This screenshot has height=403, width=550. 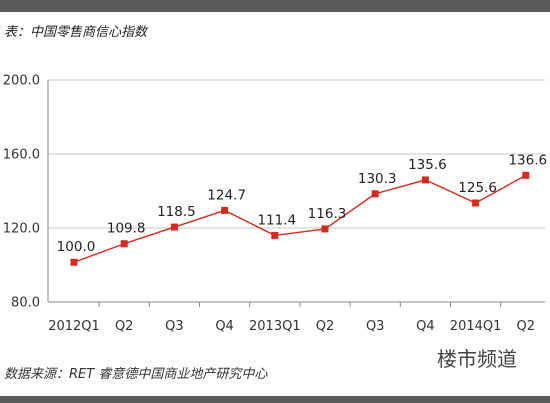 I want to click on y-tick-label: 200.0, so click(x=21, y=81).